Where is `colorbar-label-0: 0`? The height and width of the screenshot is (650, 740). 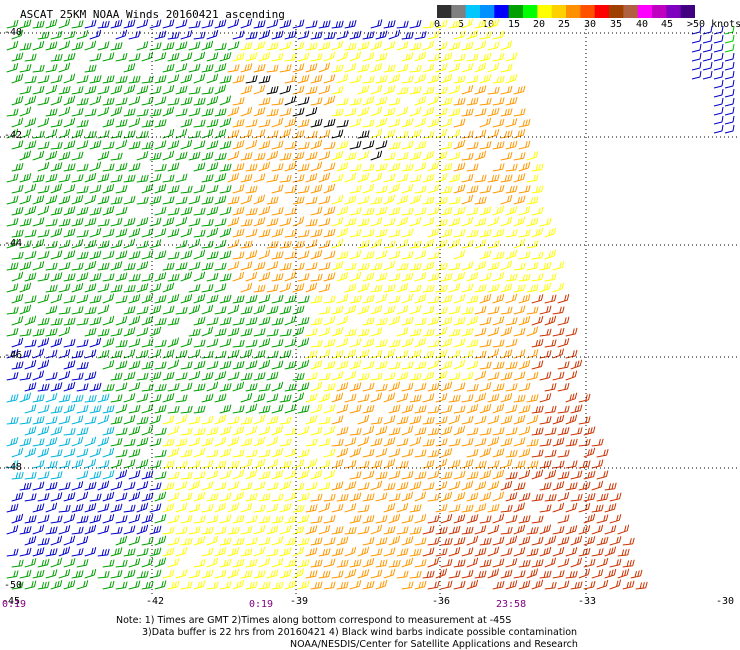
colorbar-label-0: 0 is located at coordinates (437, 24).